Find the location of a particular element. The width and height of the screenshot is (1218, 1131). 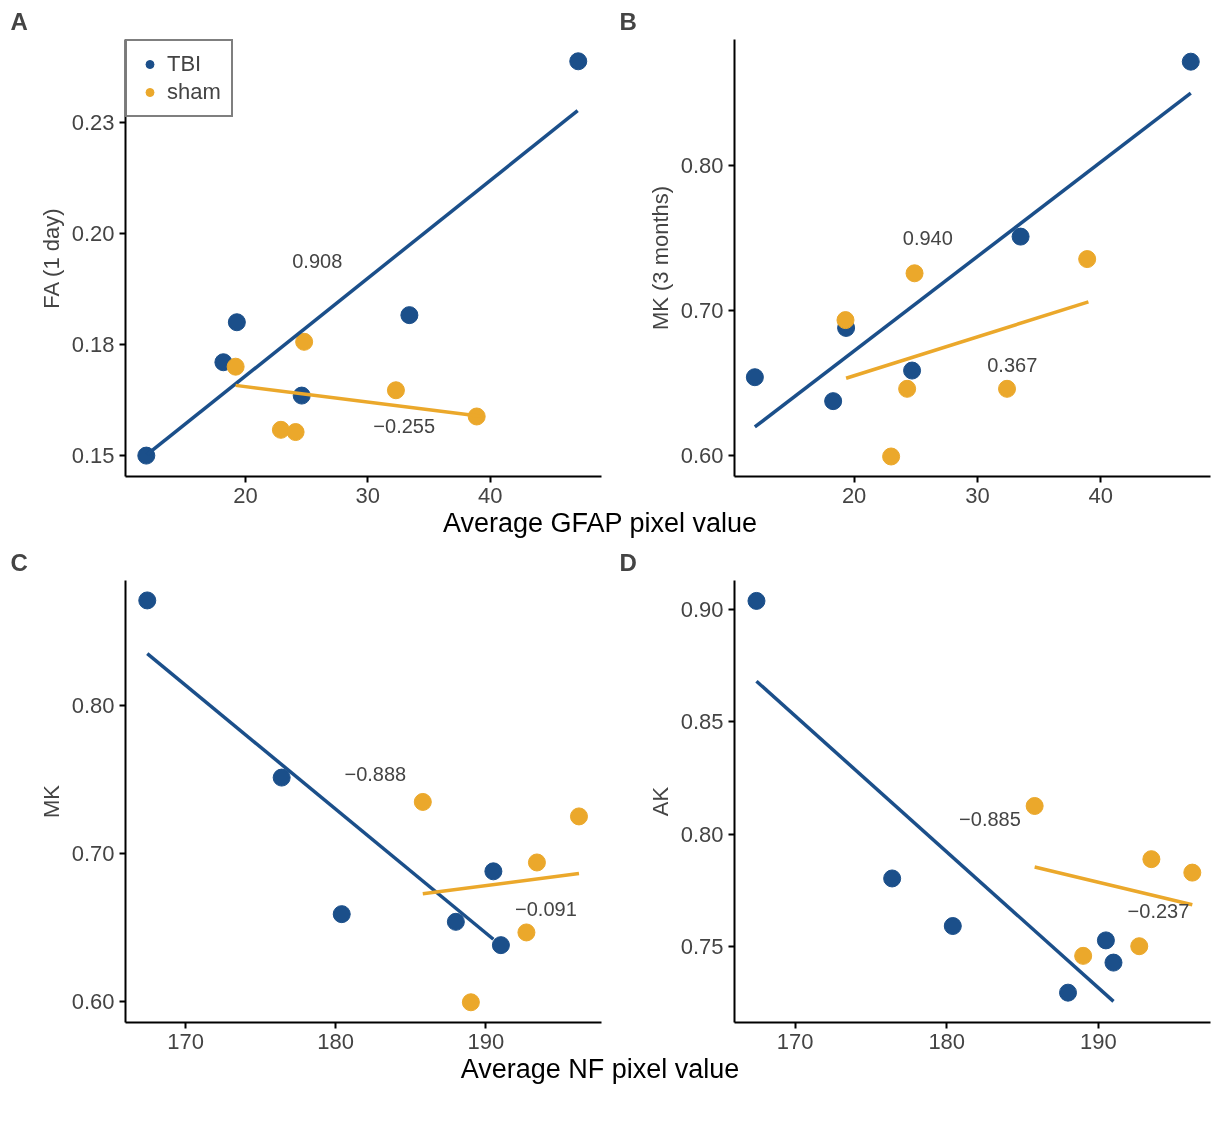

chart-title: B is located at coordinates (628, 21).